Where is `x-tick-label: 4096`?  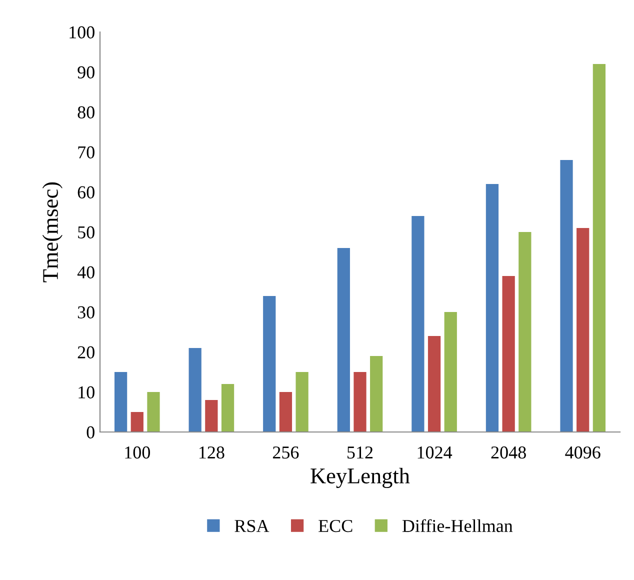 x-tick-label: 4096 is located at coordinates (582, 452).